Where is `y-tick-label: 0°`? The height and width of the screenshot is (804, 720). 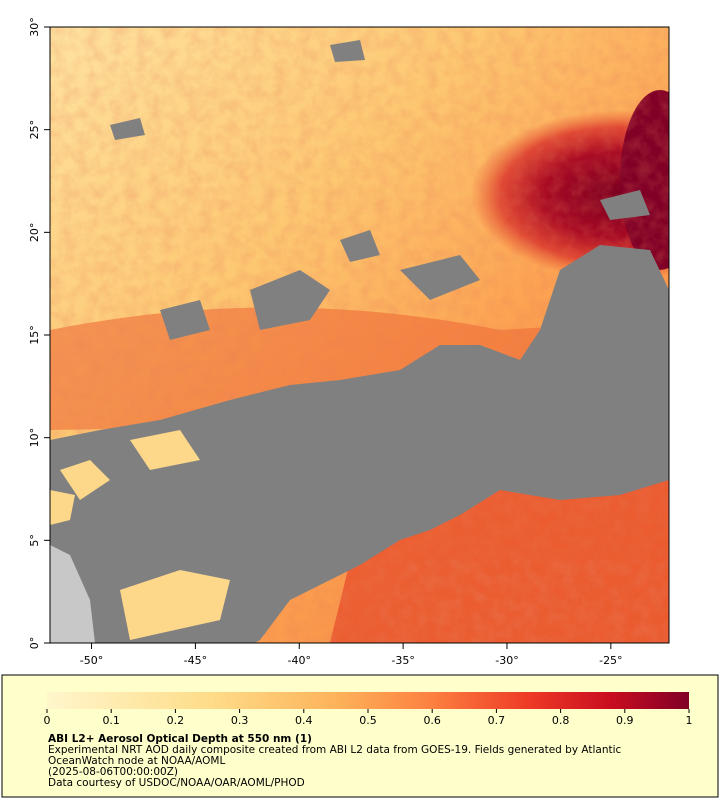
y-tick-label: 0° is located at coordinates (34, 643).